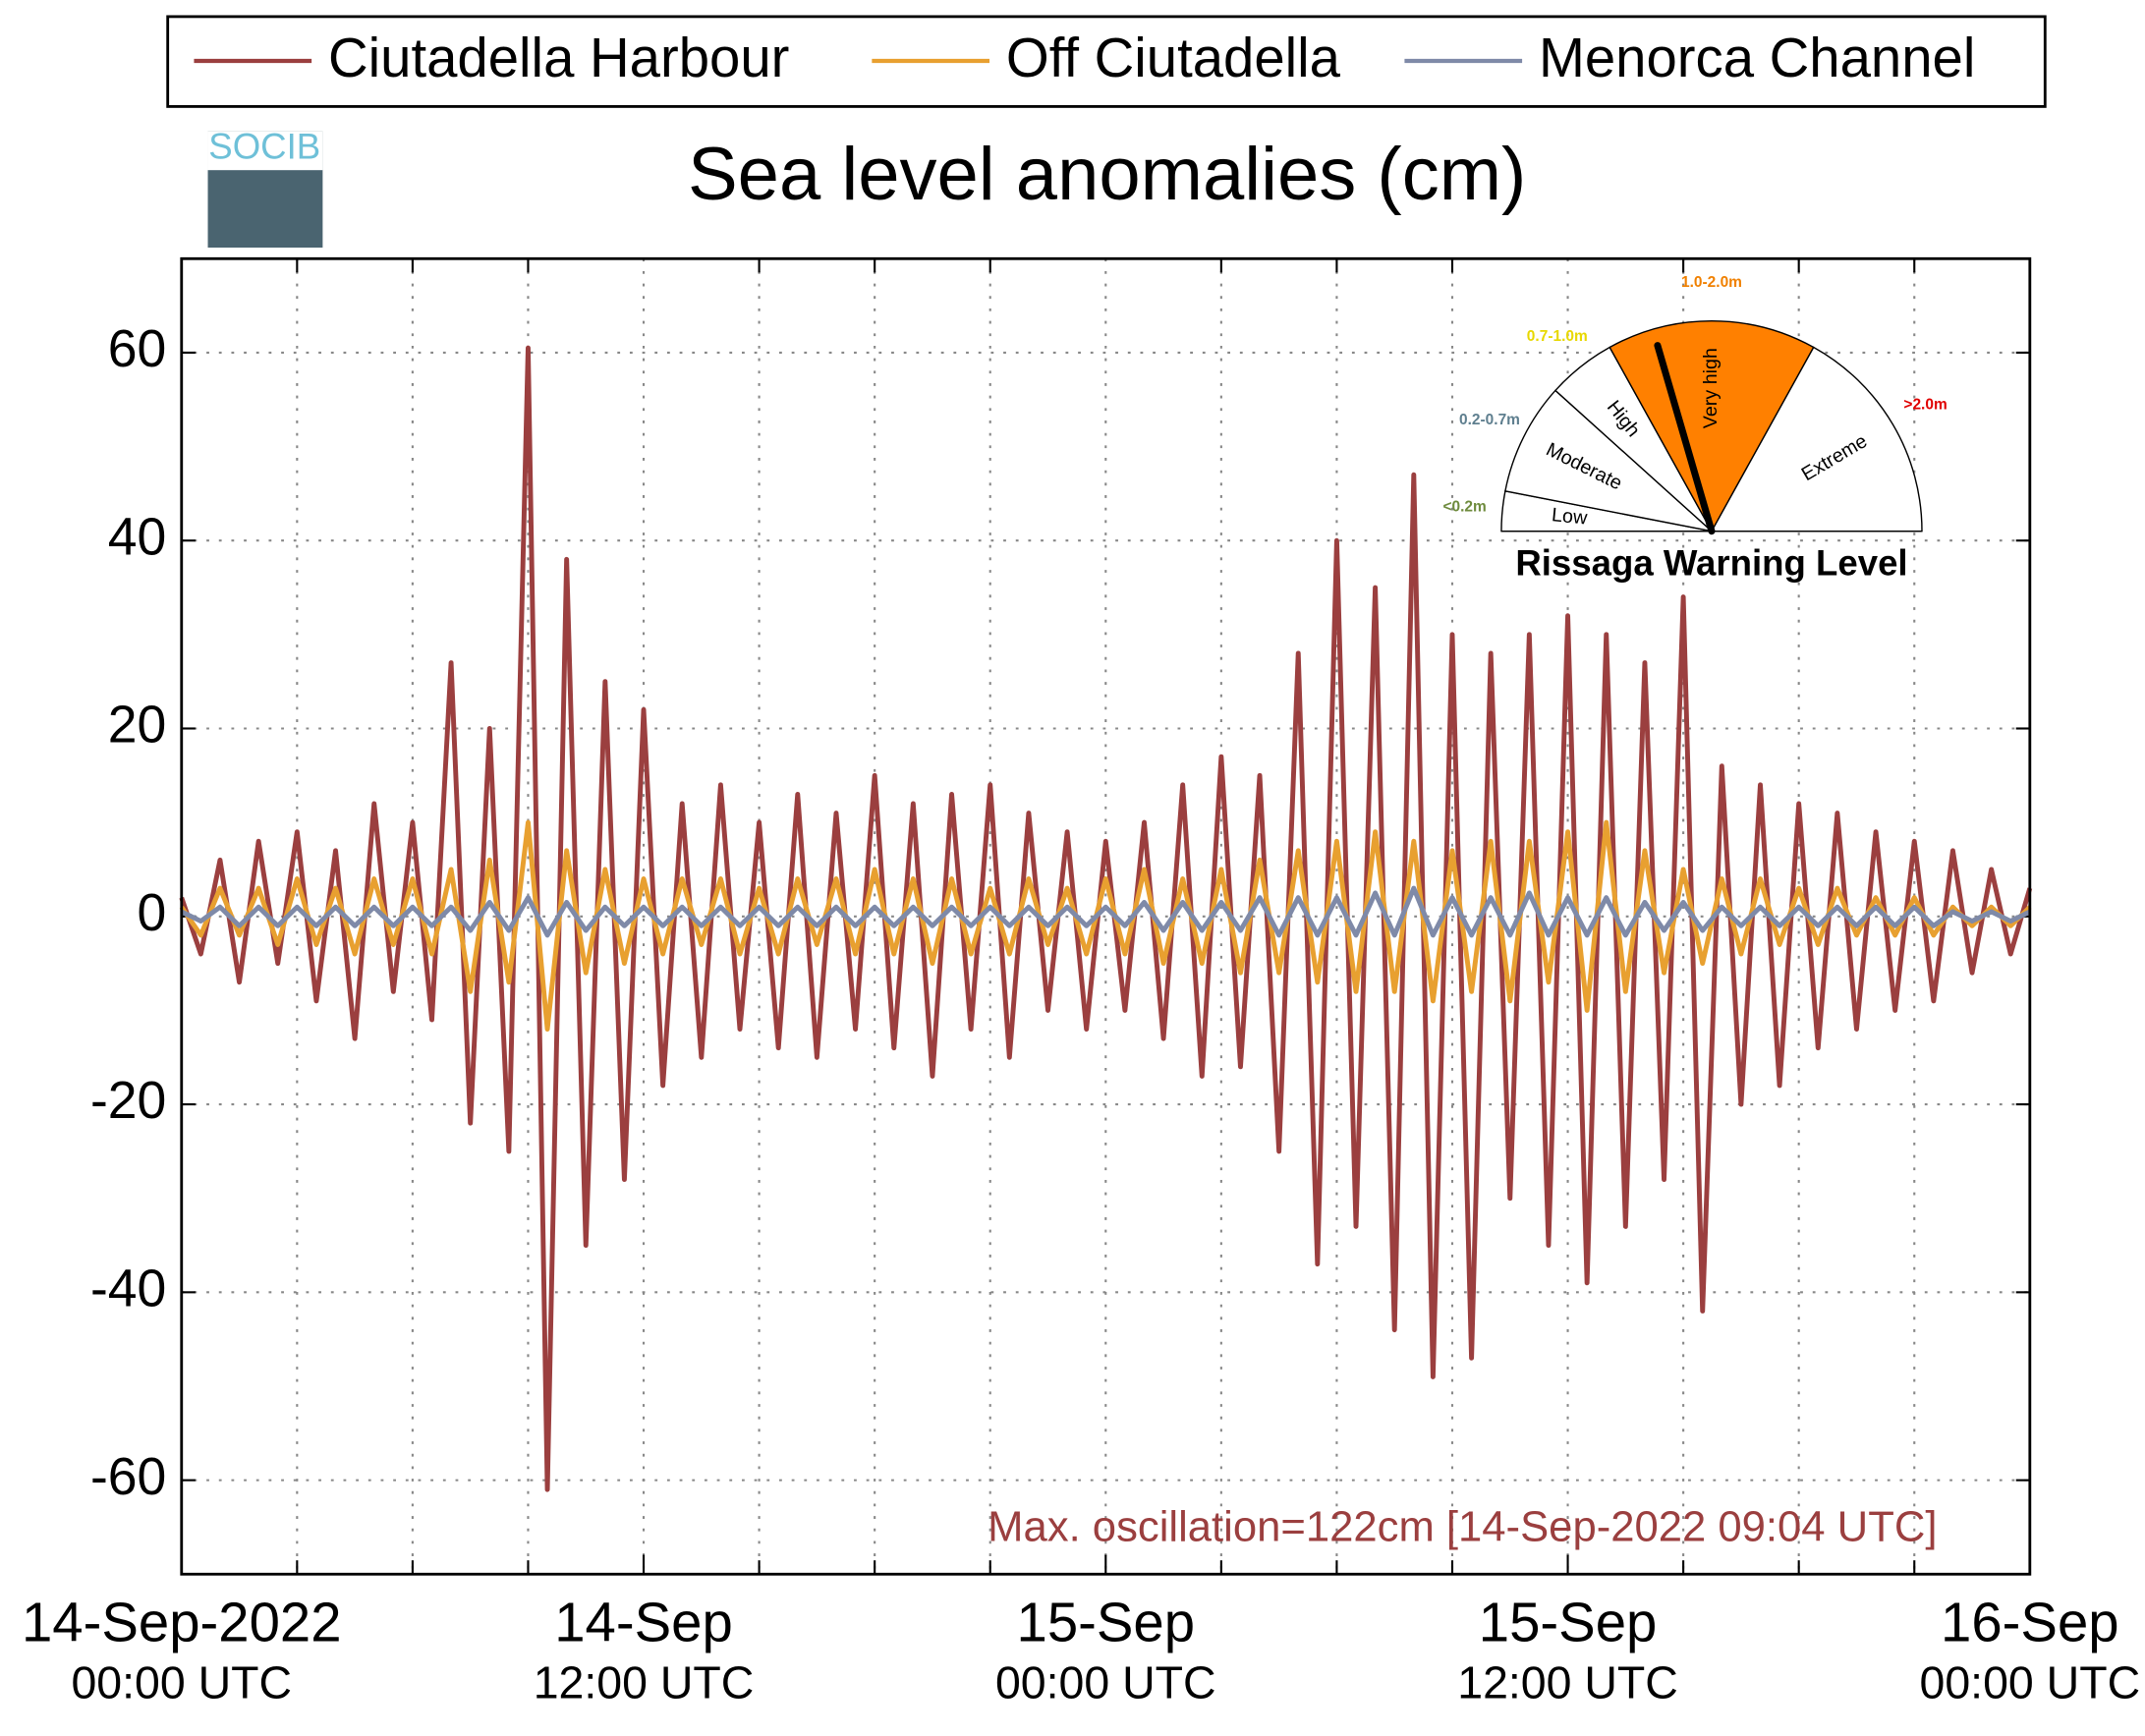 The height and width of the screenshot is (1736, 2145). Describe the element at coordinates (137, 349) in the screenshot. I see `y-tick-label: 60` at that location.